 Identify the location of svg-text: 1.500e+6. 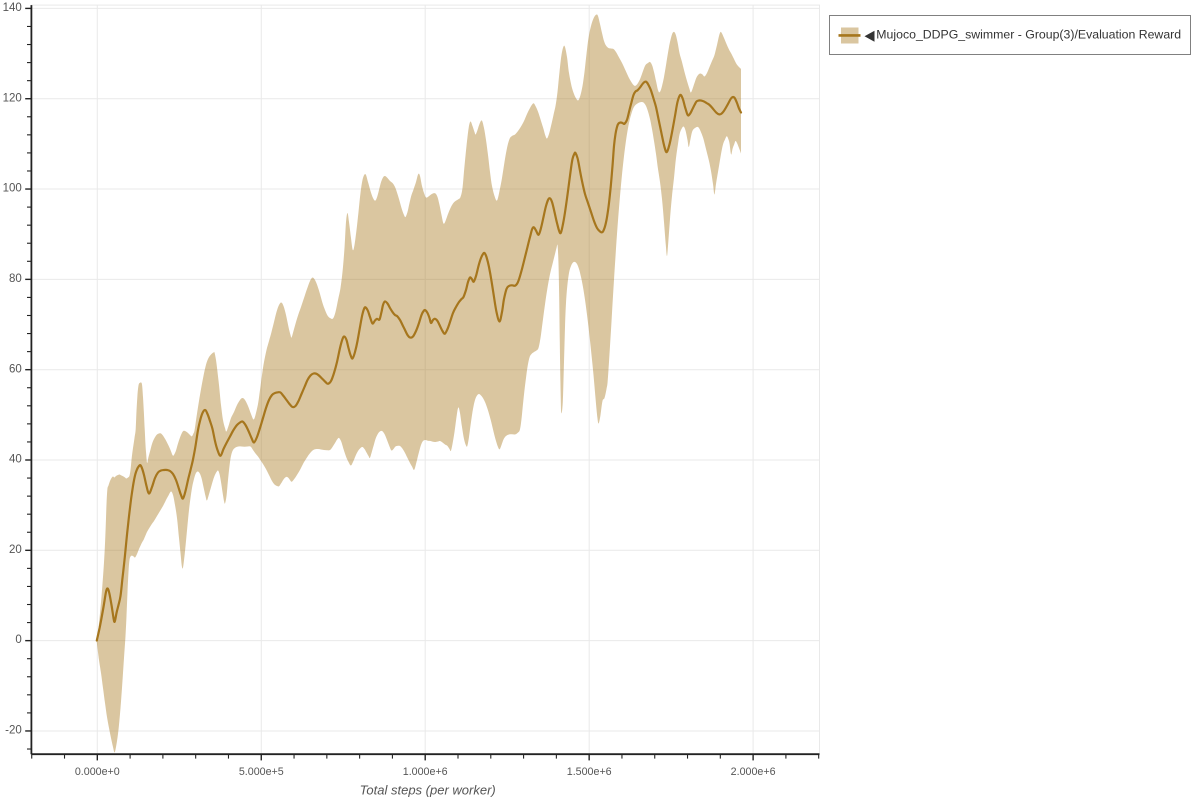
(589, 772).